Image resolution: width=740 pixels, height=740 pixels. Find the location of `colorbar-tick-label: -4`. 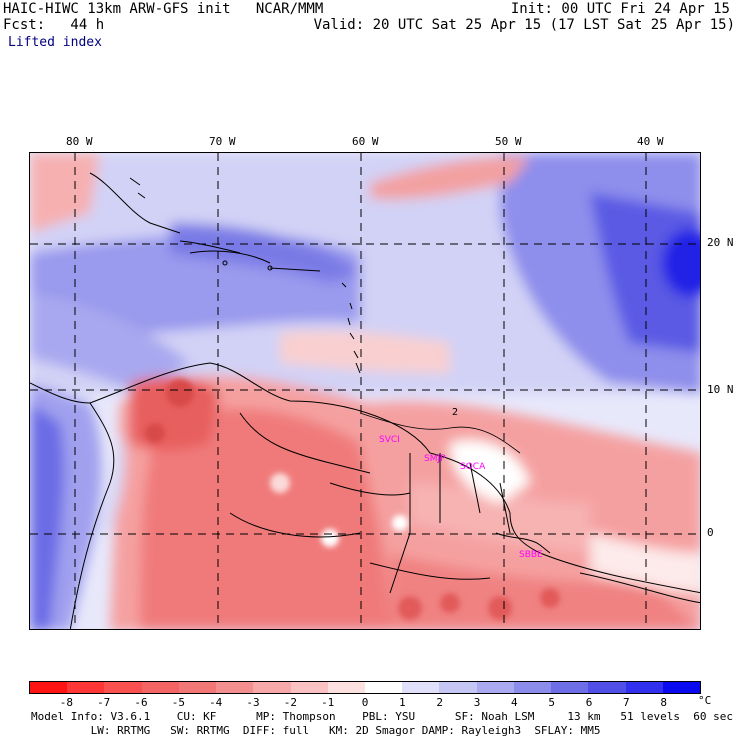

colorbar-tick-label: -4 is located at coordinates (216, 702).